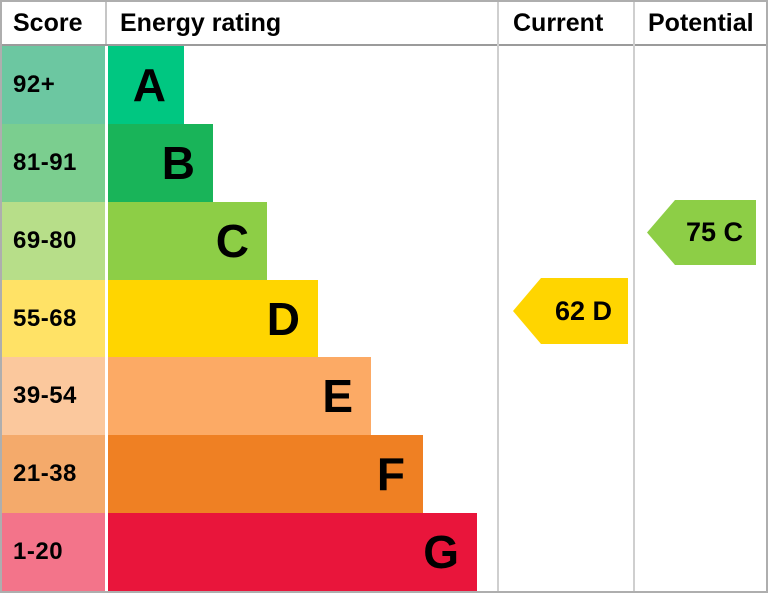 The width and height of the screenshot is (768, 593). I want to click on score-range-d: 55-68, so click(53, 318).